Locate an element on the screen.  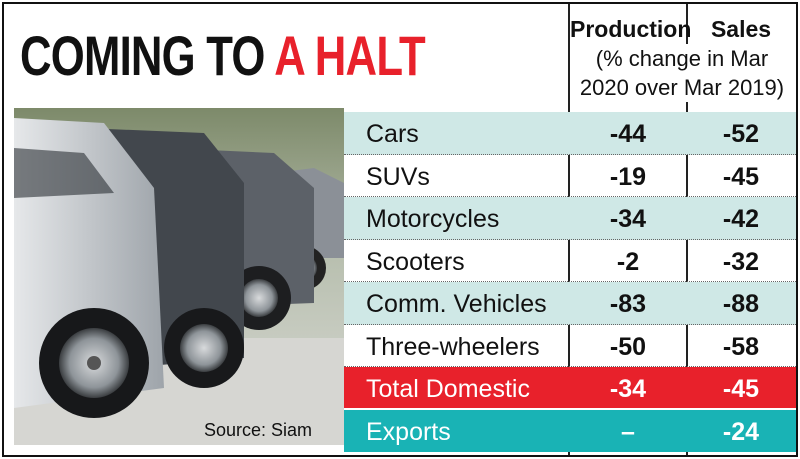
row-label: Cars is located at coordinates (392, 134).